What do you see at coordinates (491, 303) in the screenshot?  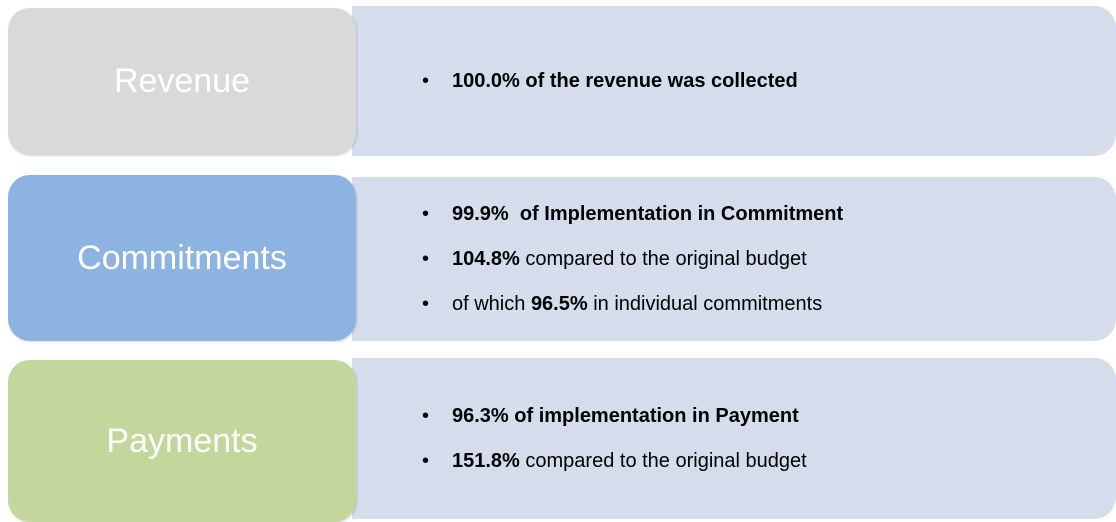 I see `bullet-text: of which` at bounding box center [491, 303].